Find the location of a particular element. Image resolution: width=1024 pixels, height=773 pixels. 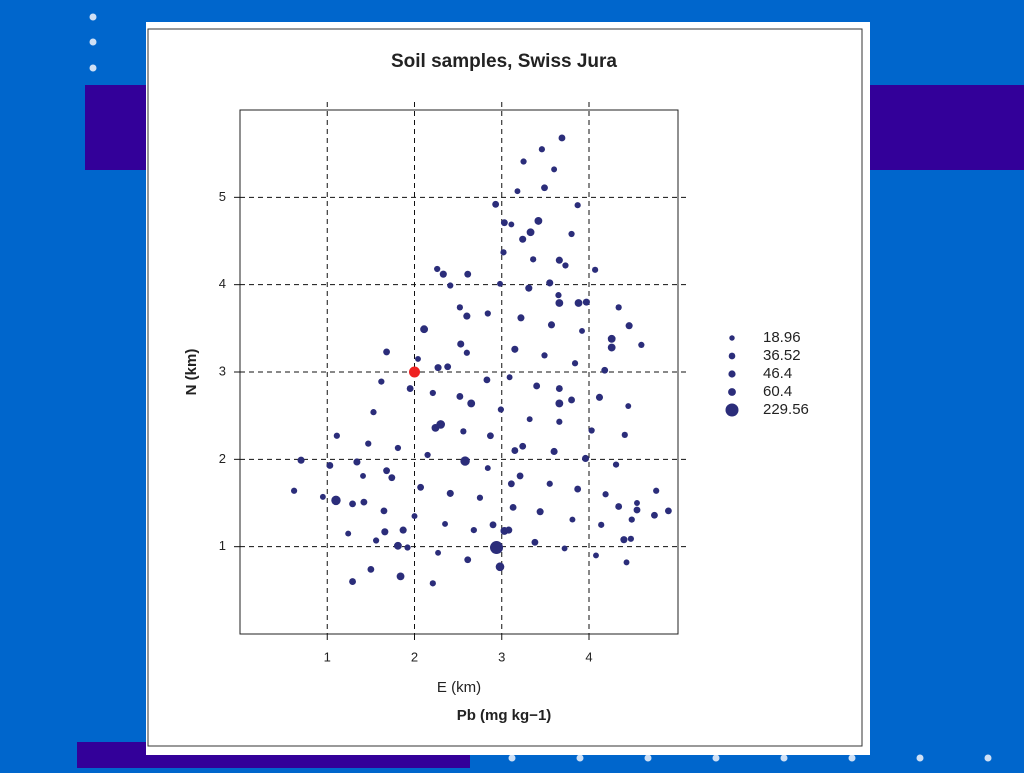

x-axis-label: E (km) is located at coordinates (459, 687).